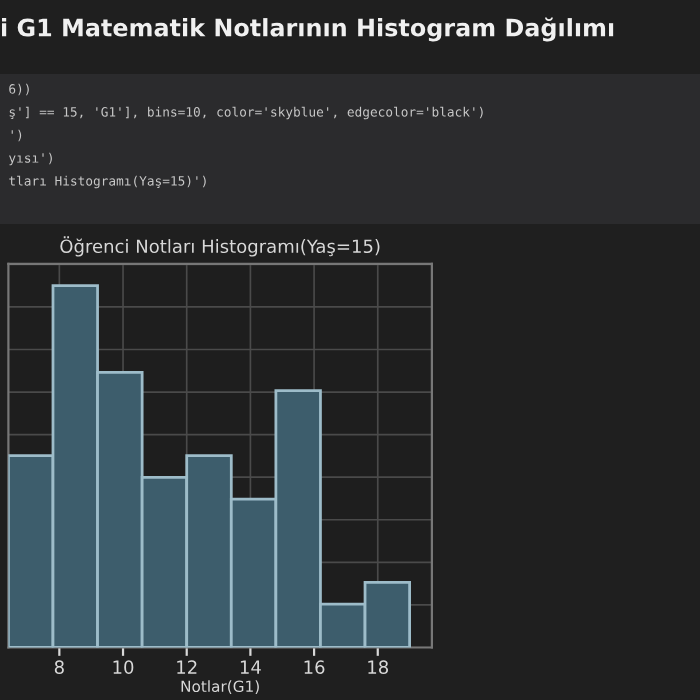  What do you see at coordinates (123, 667) in the screenshot?
I see `x-tick-label: 10` at bounding box center [123, 667].